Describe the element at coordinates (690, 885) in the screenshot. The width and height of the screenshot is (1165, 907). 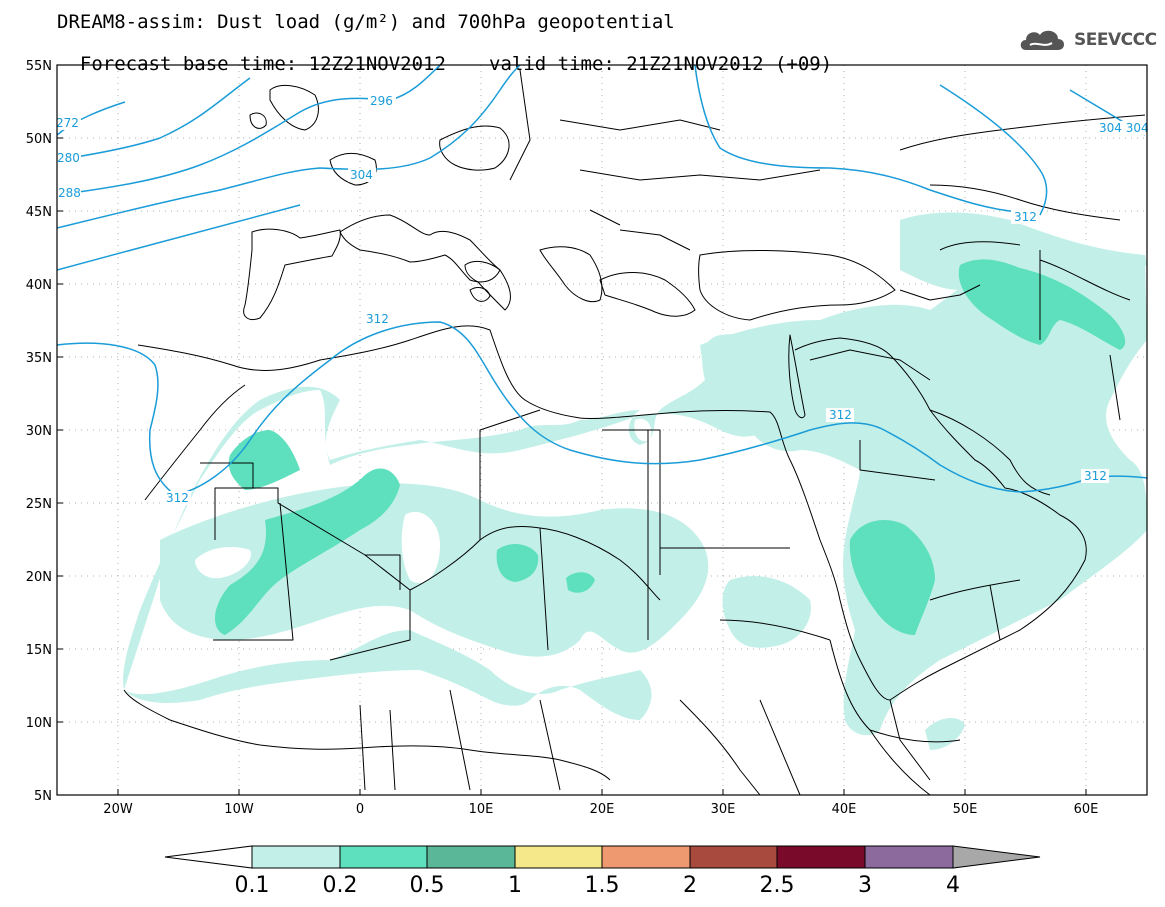
I see `colorbar-label: 2` at that location.